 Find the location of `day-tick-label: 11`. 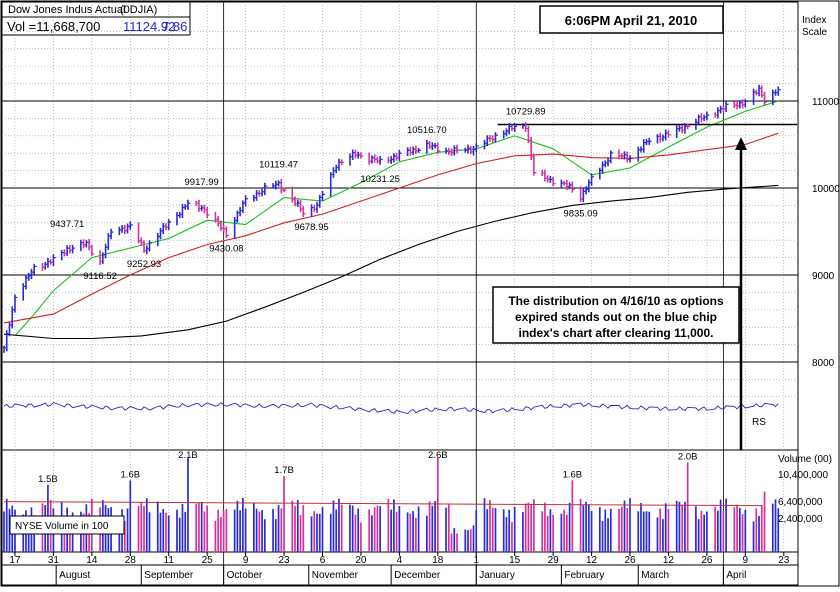

day-tick-label: 11 is located at coordinates (169, 560).